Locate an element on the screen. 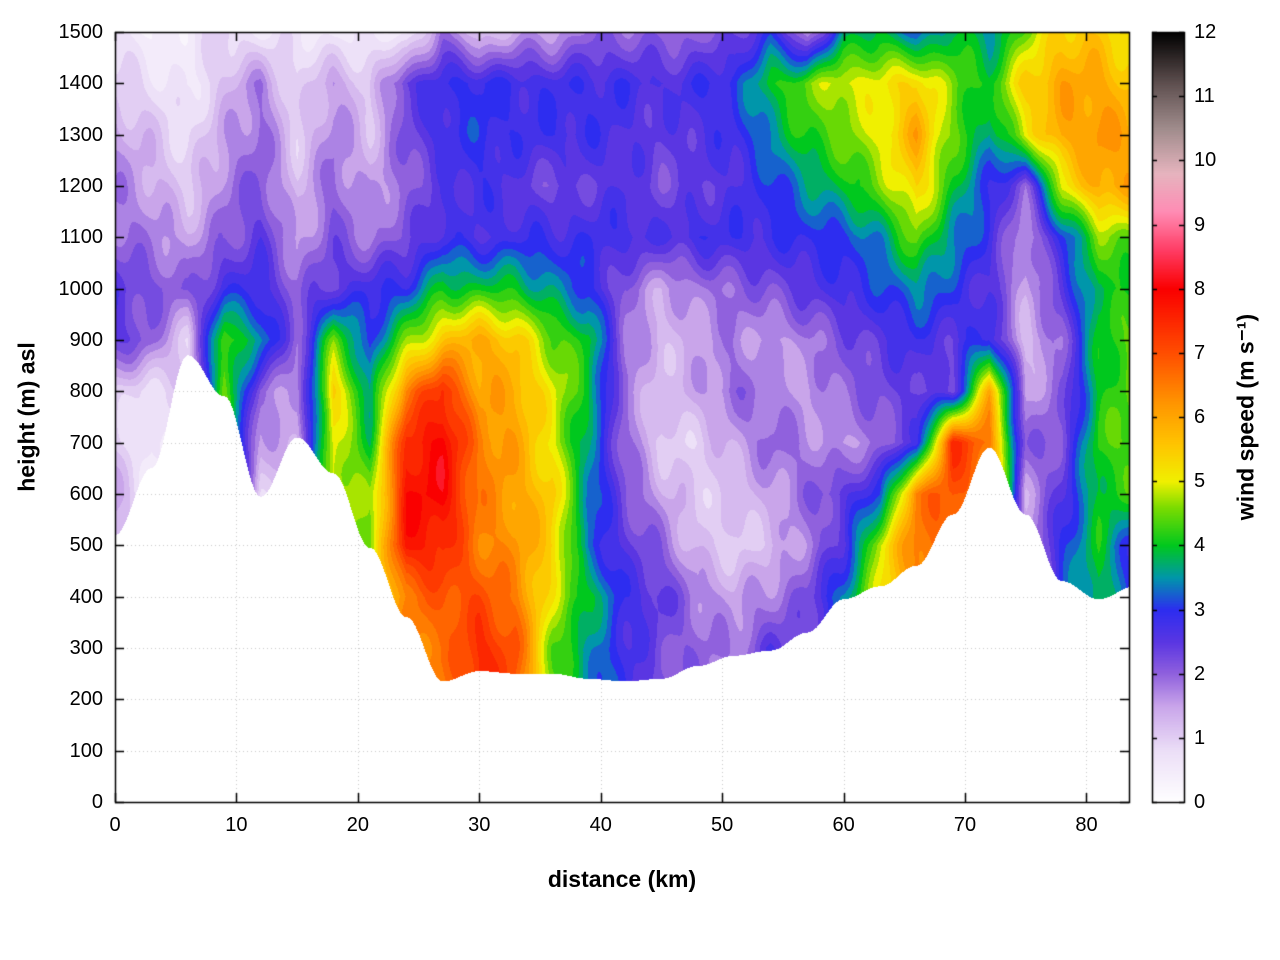  colorbar-title: wind speed (m s⁻¹) is located at coordinates (1245, 417).